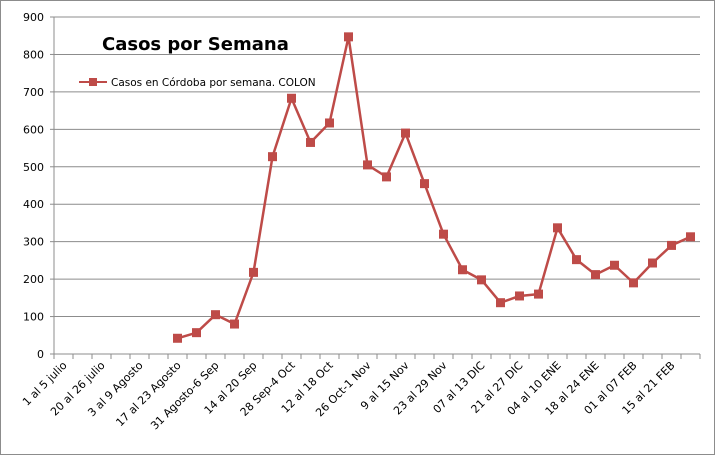  I want to click on chart-title: Casos por Semana, so click(195, 44).